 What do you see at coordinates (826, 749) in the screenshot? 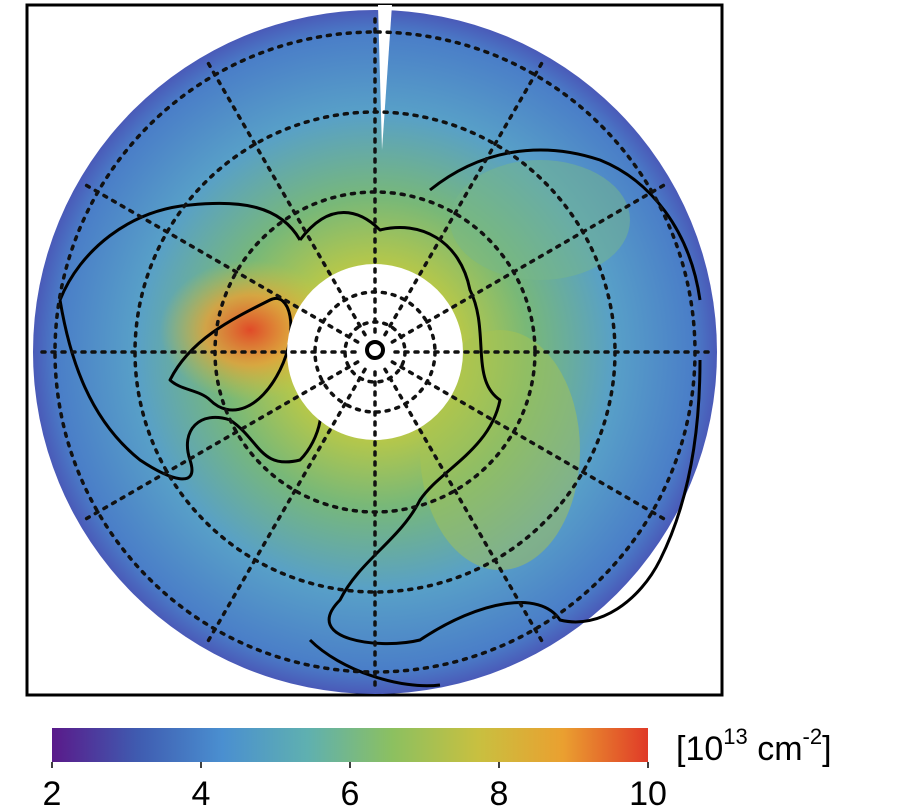
I see `label-part: ]` at bounding box center [826, 749].